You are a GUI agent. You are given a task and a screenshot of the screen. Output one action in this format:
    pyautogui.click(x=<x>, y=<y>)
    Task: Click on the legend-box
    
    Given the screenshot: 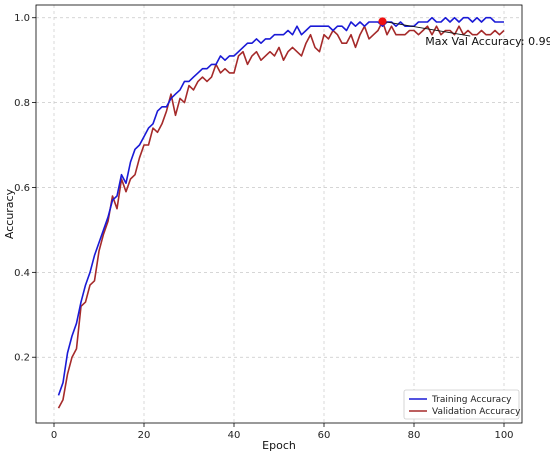 What is the action you would take?
    pyautogui.click(x=461, y=404)
    